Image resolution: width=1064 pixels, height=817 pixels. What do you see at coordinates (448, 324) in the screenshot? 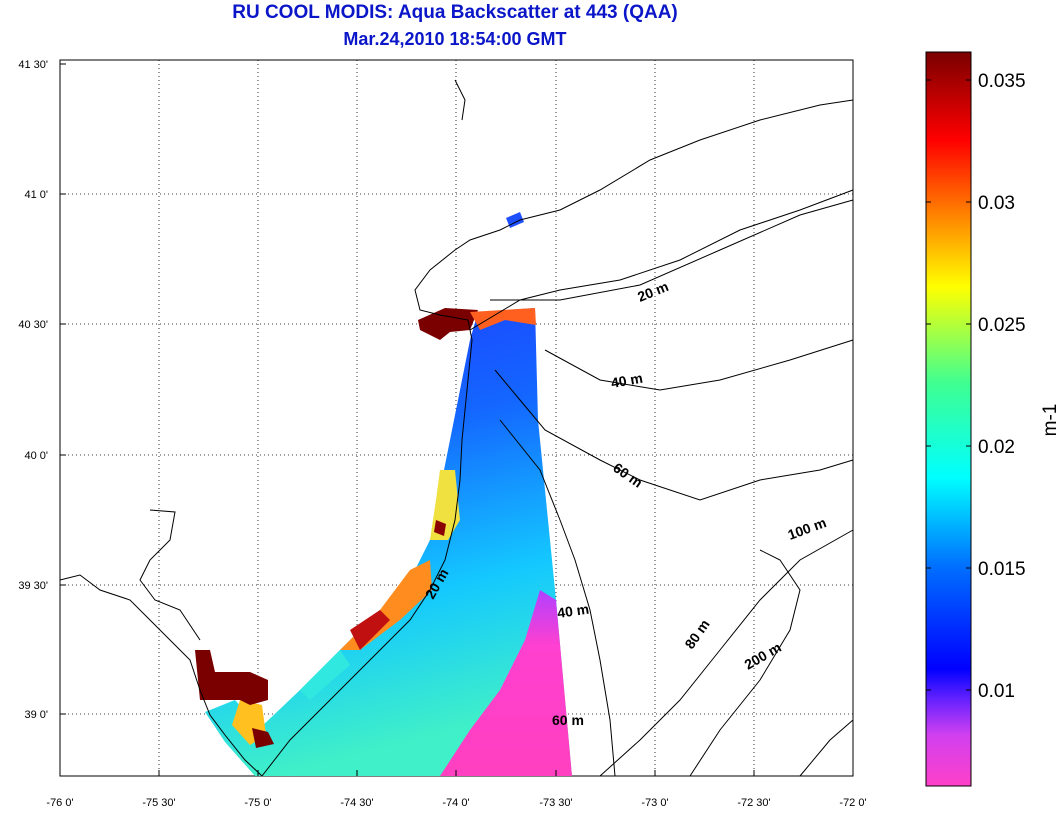
I see `raritan-bay-high` at bounding box center [448, 324].